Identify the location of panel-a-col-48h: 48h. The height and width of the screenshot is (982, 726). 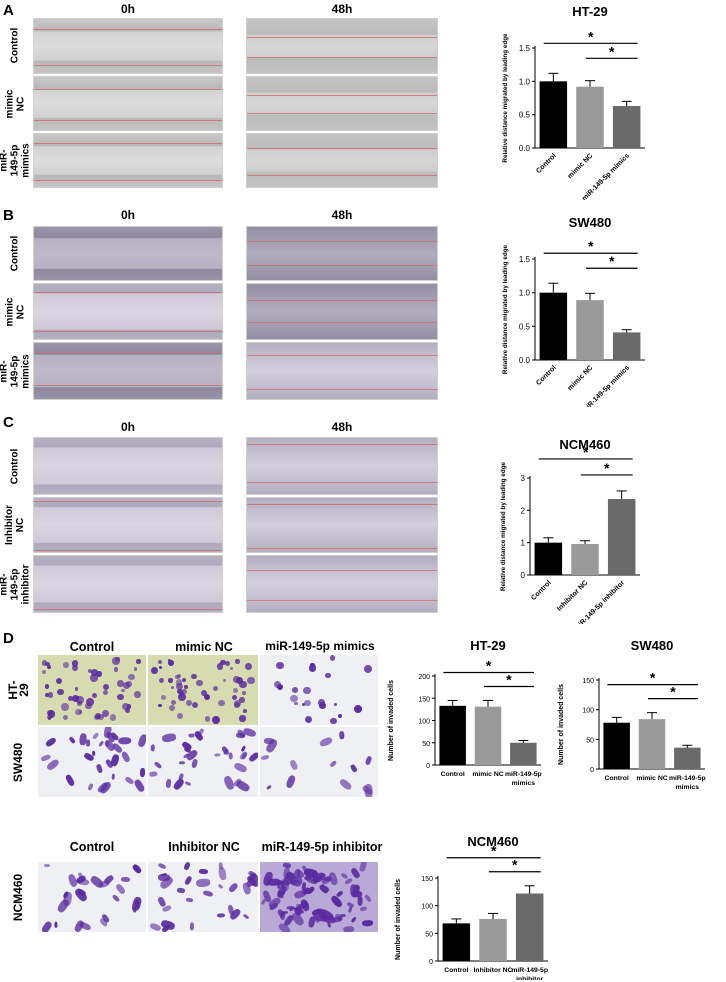
(342, 9).